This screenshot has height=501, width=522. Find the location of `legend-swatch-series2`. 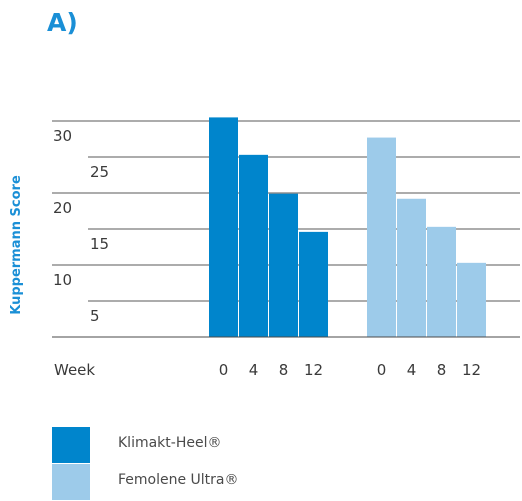

legend-swatch-series2 is located at coordinates (71, 482).